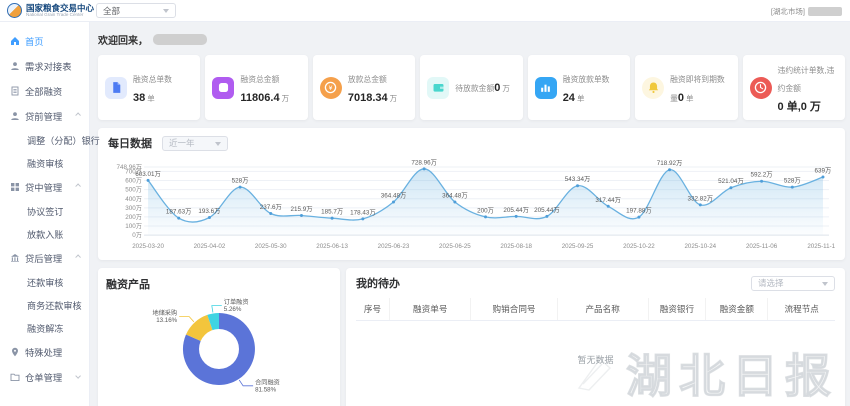 Image resolution: width=850 pixels, height=406 pixels. I want to click on market-select: 全部, so click(136, 10).